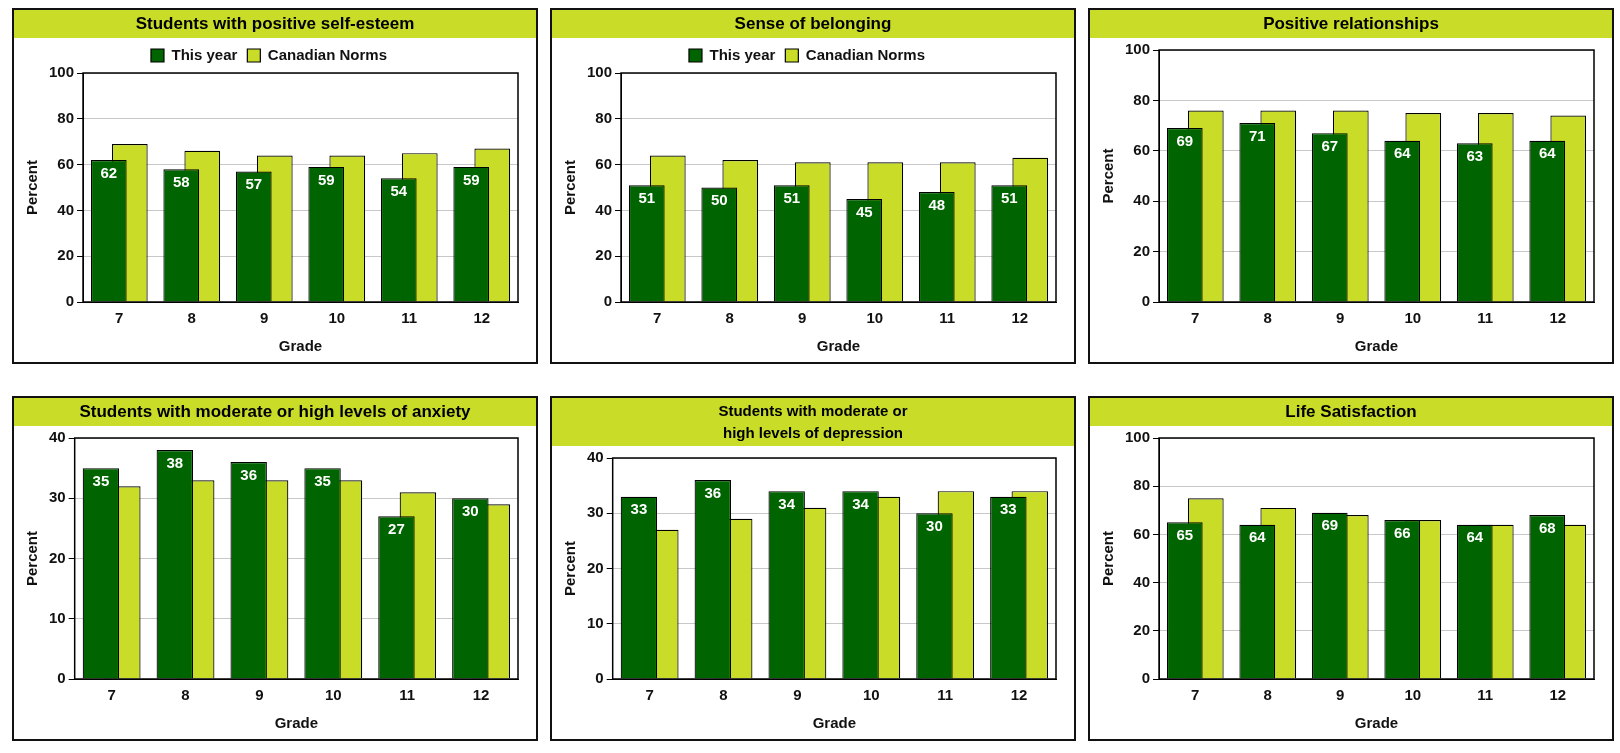  Describe the element at coordinates (937, 204) in the screenshot. I see `data-label: 48` at that location.